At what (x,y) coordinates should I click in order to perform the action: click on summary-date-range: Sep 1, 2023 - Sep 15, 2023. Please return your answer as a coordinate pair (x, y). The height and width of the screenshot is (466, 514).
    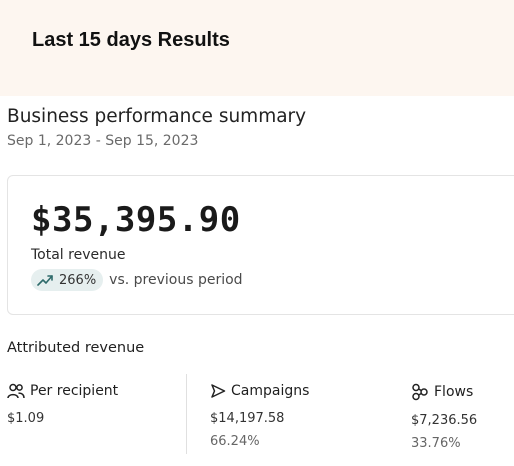
    Looking at the image, I should click on (103, 141).